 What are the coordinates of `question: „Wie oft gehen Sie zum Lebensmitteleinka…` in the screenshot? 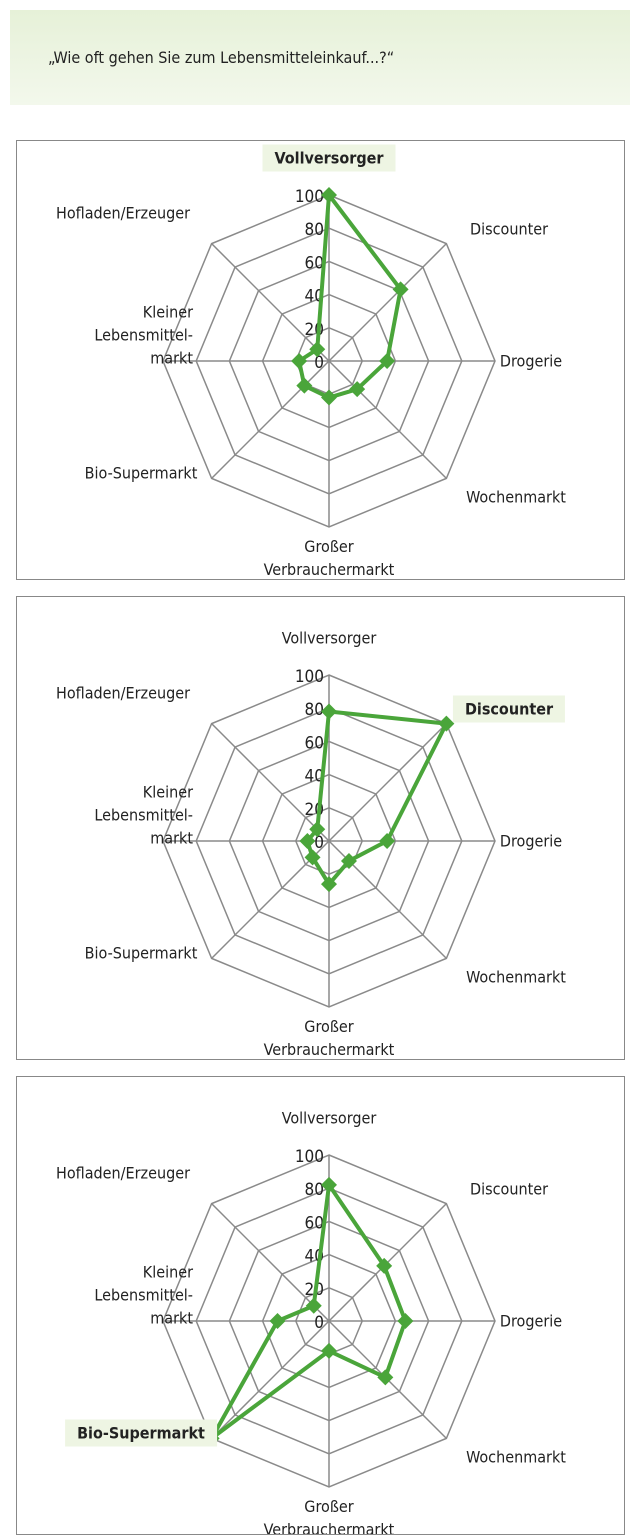 It's located at (221, 57).